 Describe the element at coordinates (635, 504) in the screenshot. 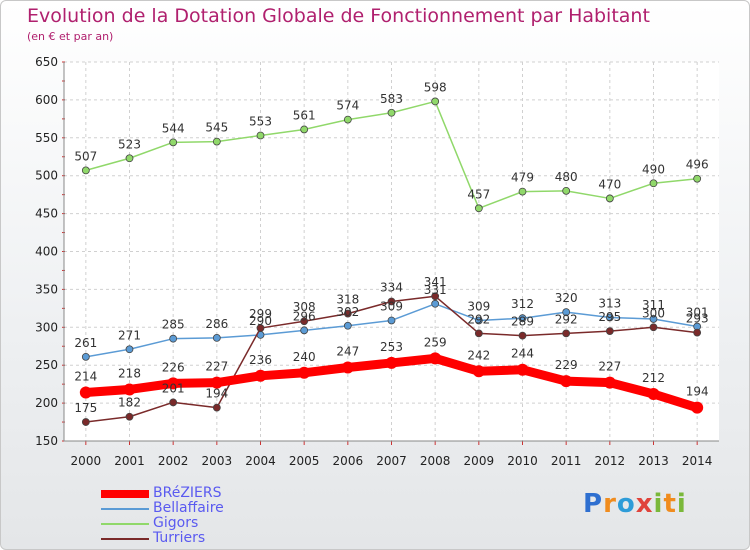

I see `proxiti-logo: Proxiti` at that location.